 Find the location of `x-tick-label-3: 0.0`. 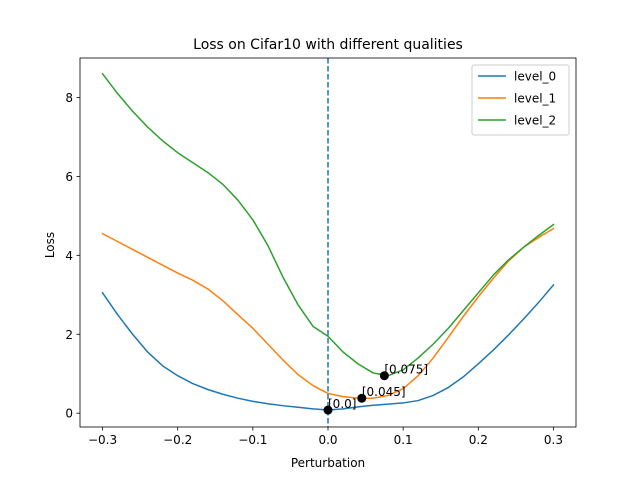

x-tick-label-3: 0.0 is located at coordinates (327, 440).